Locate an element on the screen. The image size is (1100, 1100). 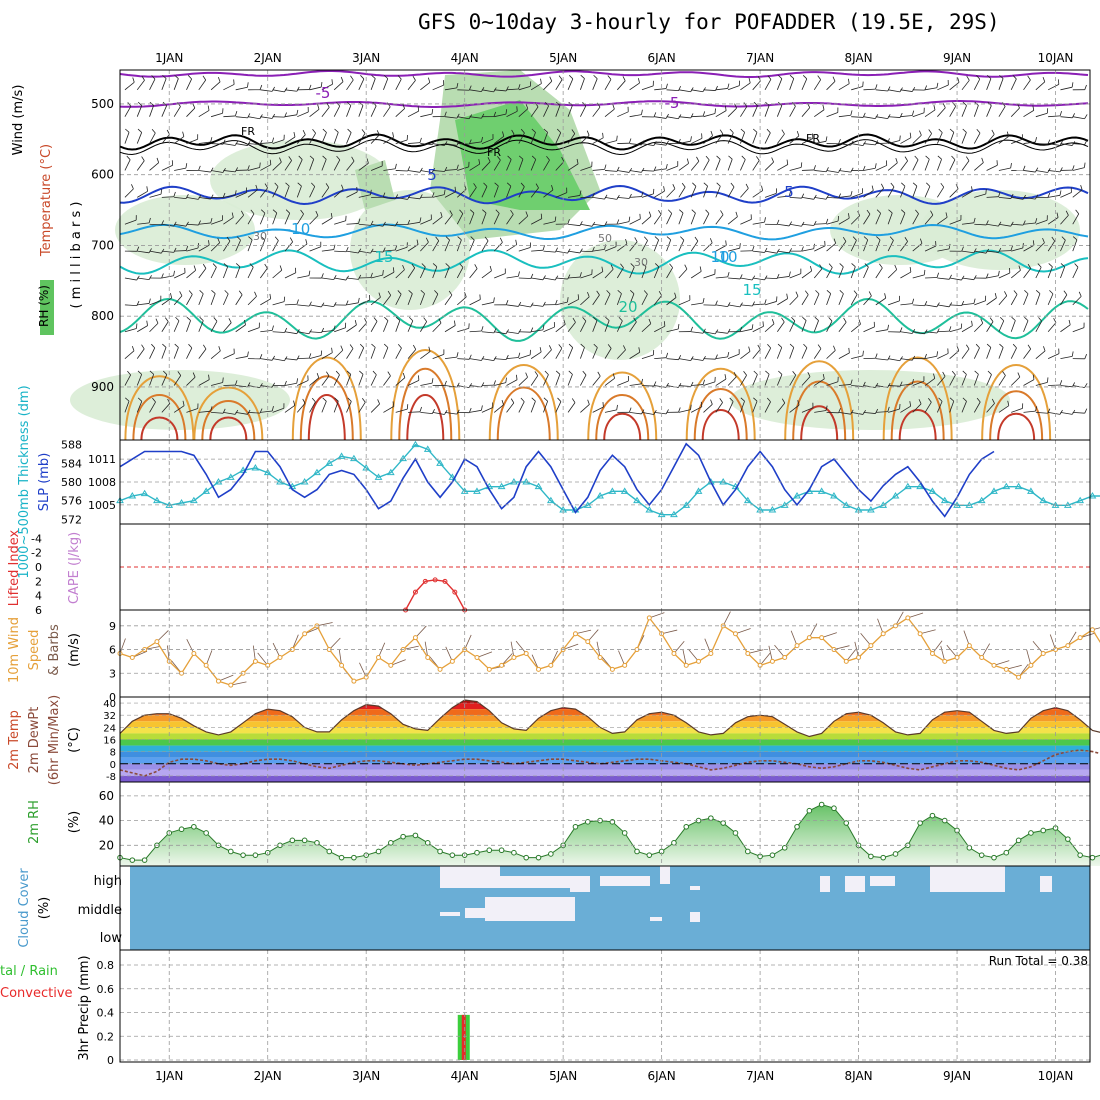
li-point is located at coordinates (425, 581).